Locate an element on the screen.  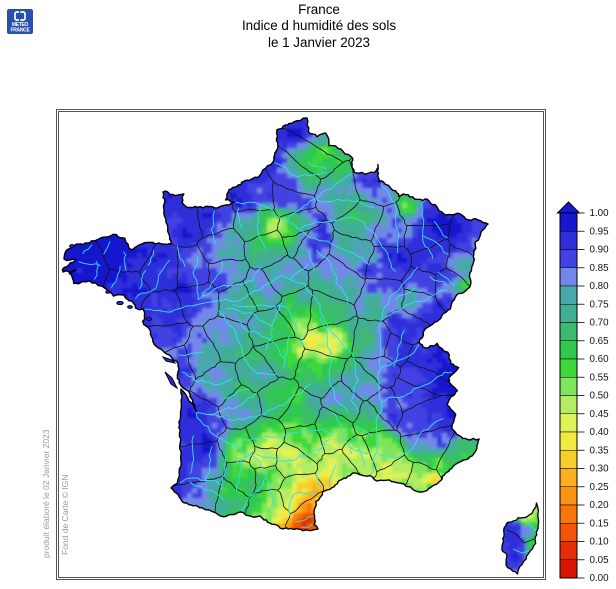
svg-text: 1.00 is located at coordinates (600, 213).